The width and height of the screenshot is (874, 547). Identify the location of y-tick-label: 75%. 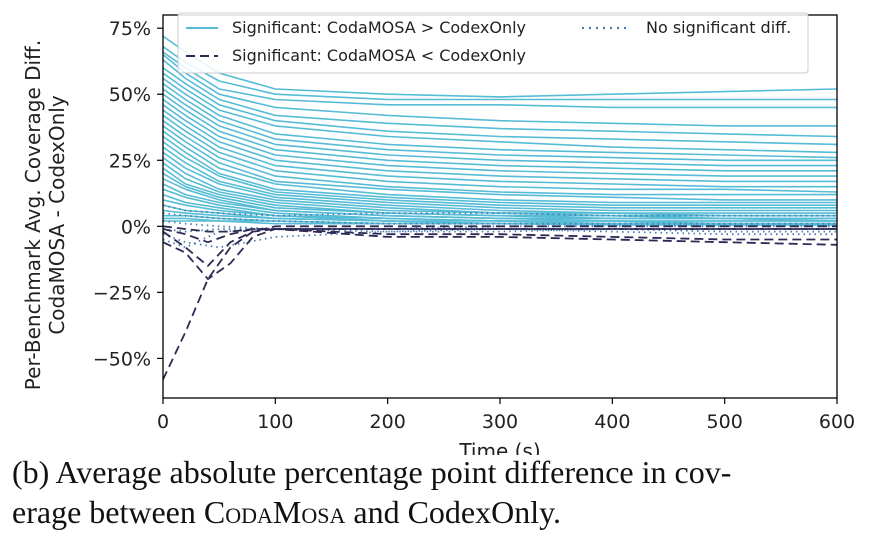
(130, 29).